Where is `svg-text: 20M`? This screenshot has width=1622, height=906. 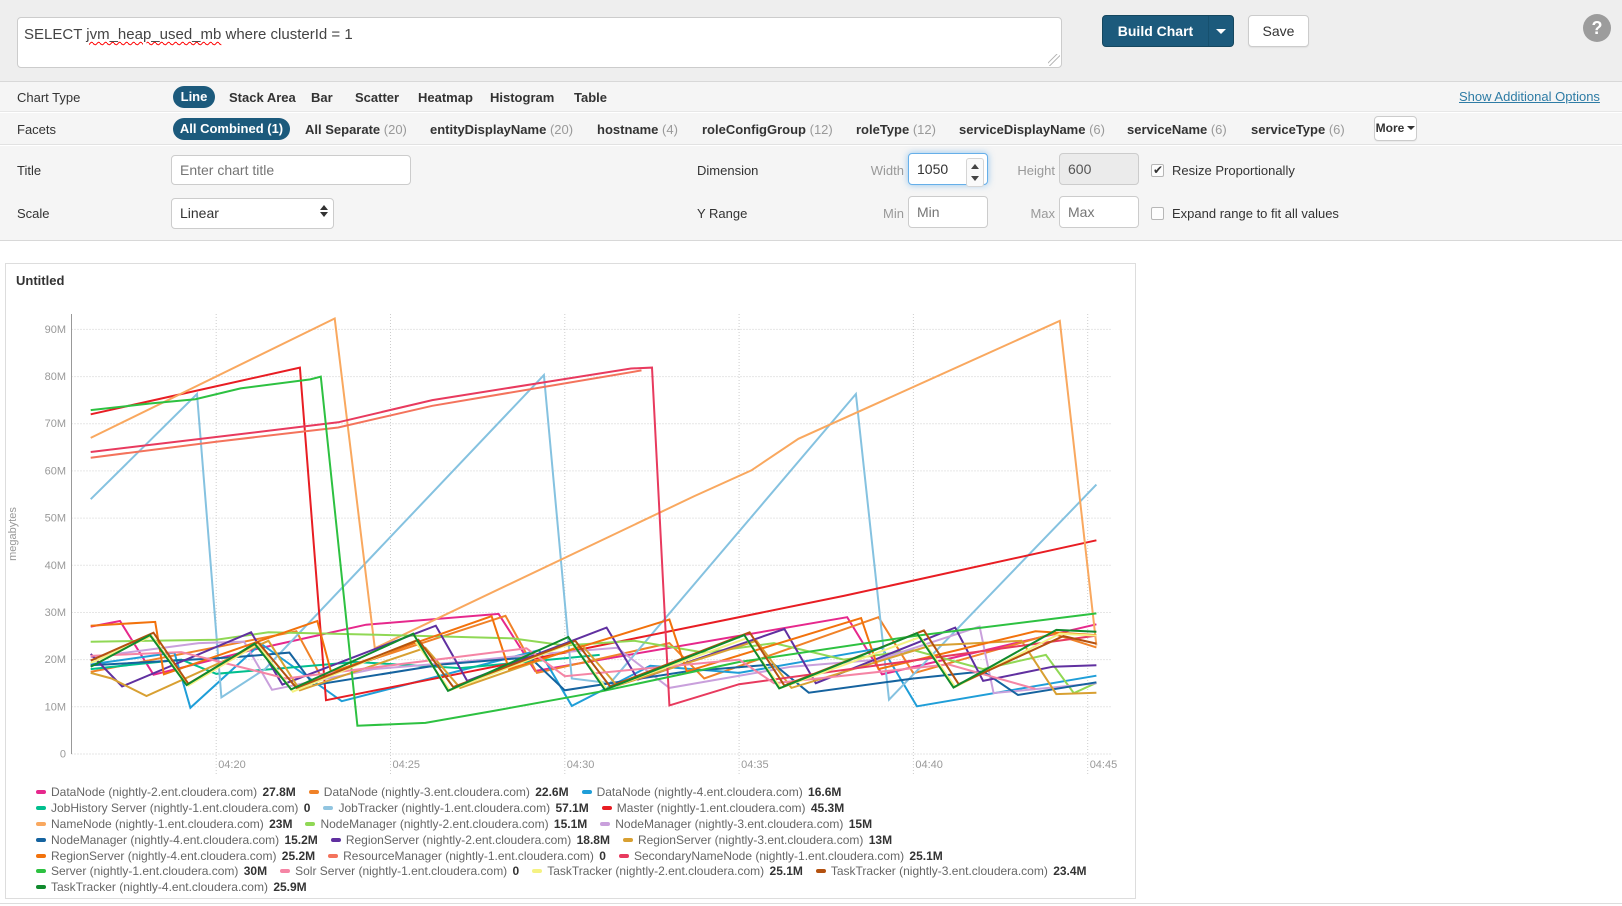
svg-text: 20M is located at coordinates (55, 660).